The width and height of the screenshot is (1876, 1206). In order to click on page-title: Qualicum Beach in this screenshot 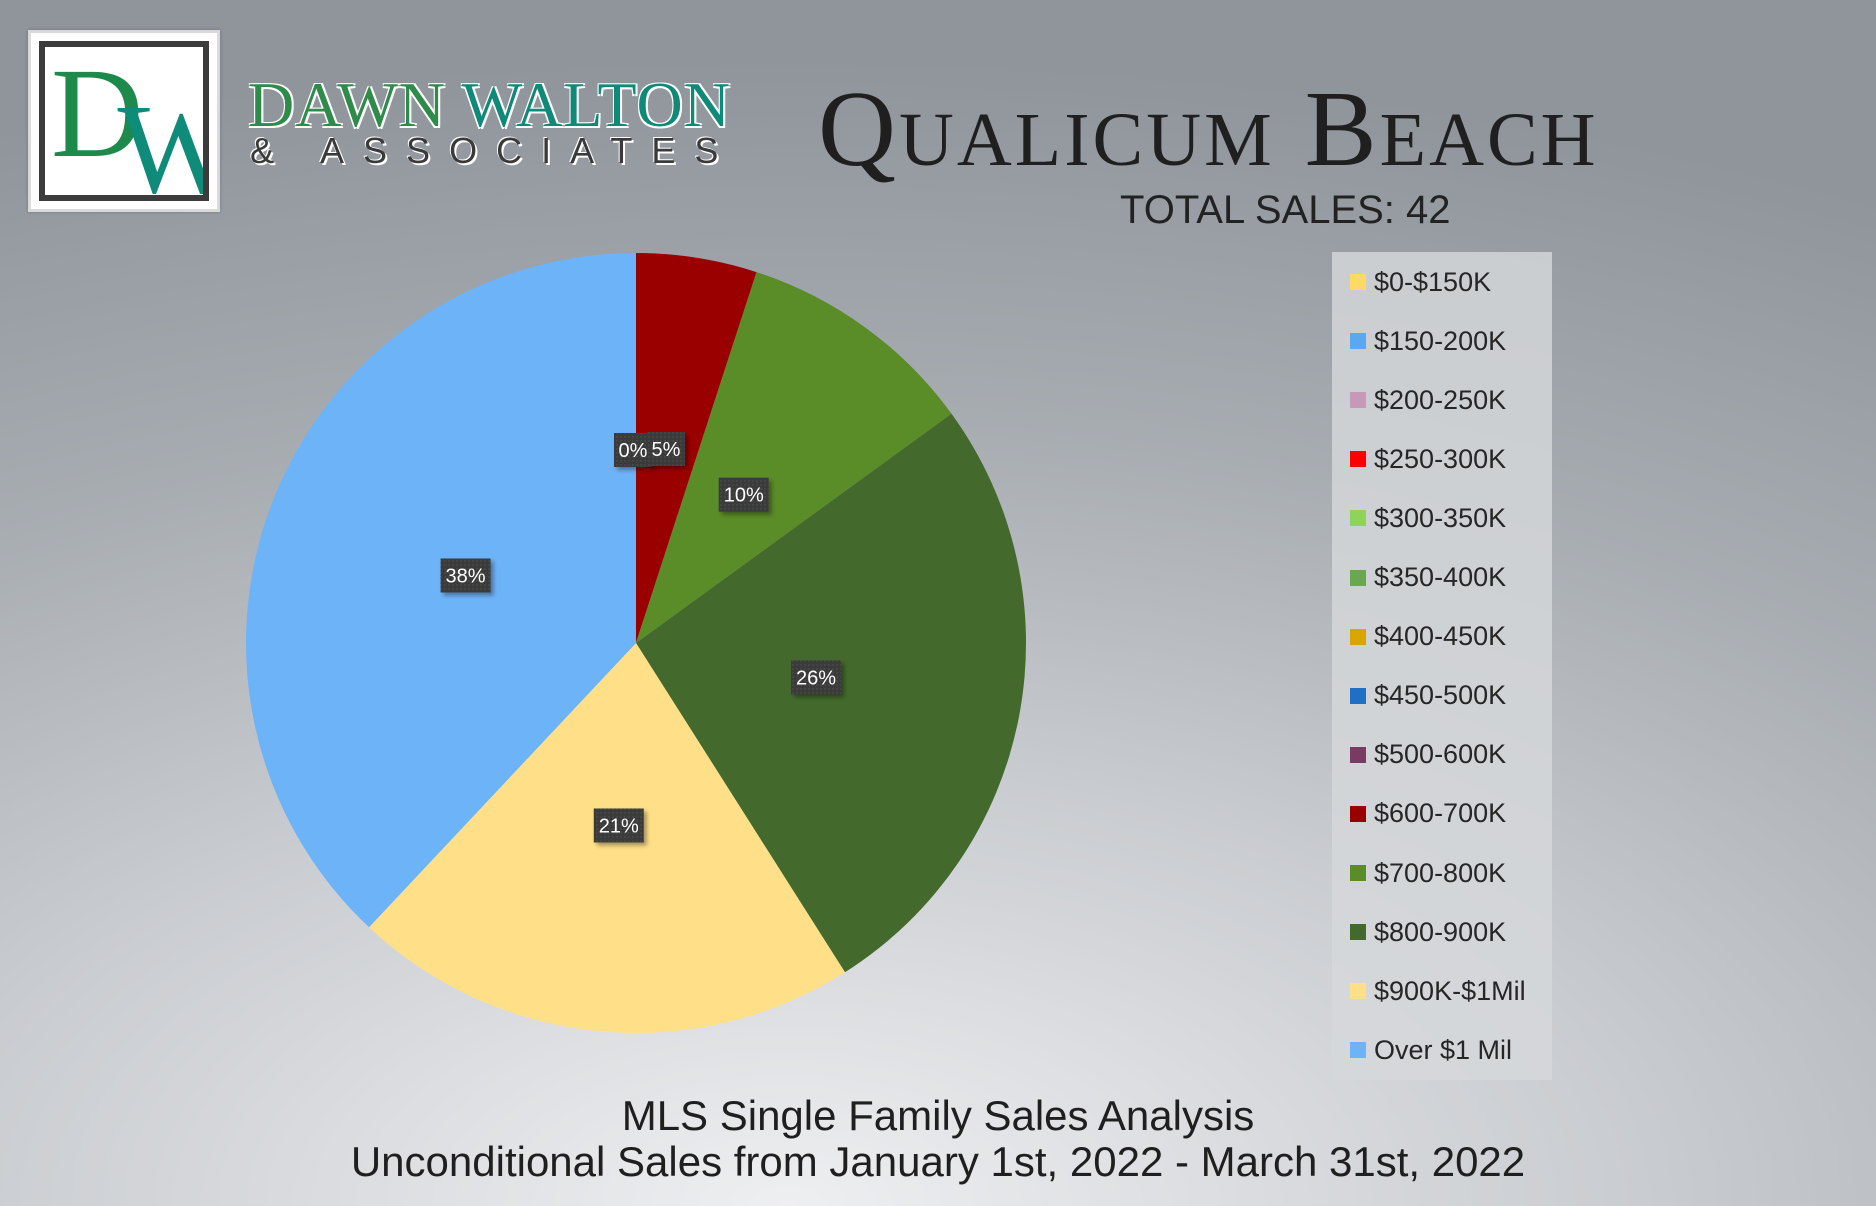, I will do `click(1208, 129)`.